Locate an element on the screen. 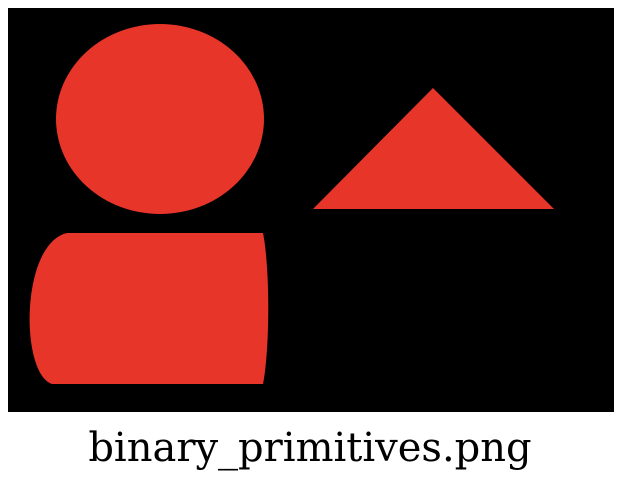 This screenshot has width=620, height=482. red-rounded-rectangle-shape is located at coordinates (149, 308).